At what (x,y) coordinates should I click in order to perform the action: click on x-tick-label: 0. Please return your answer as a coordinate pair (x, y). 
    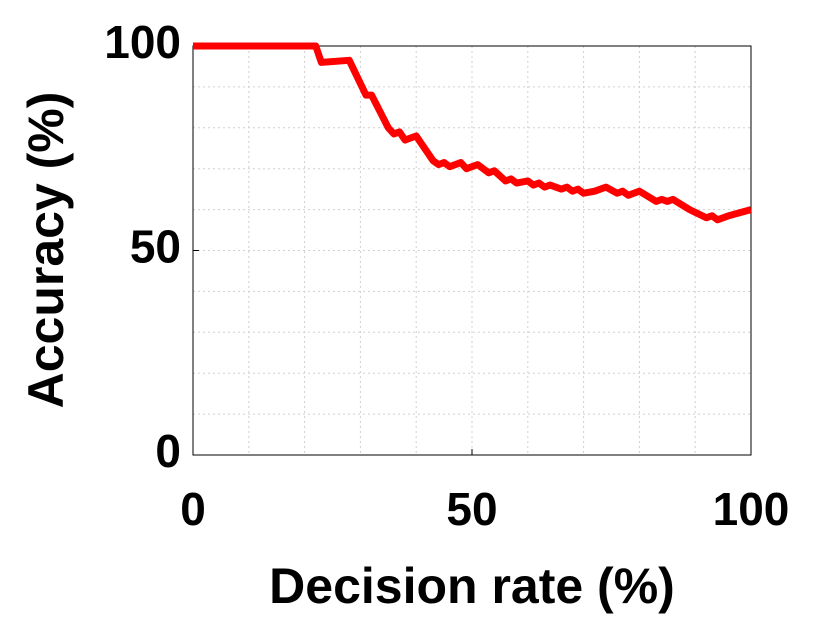
    Looking at the image, I should click on (193, 509).